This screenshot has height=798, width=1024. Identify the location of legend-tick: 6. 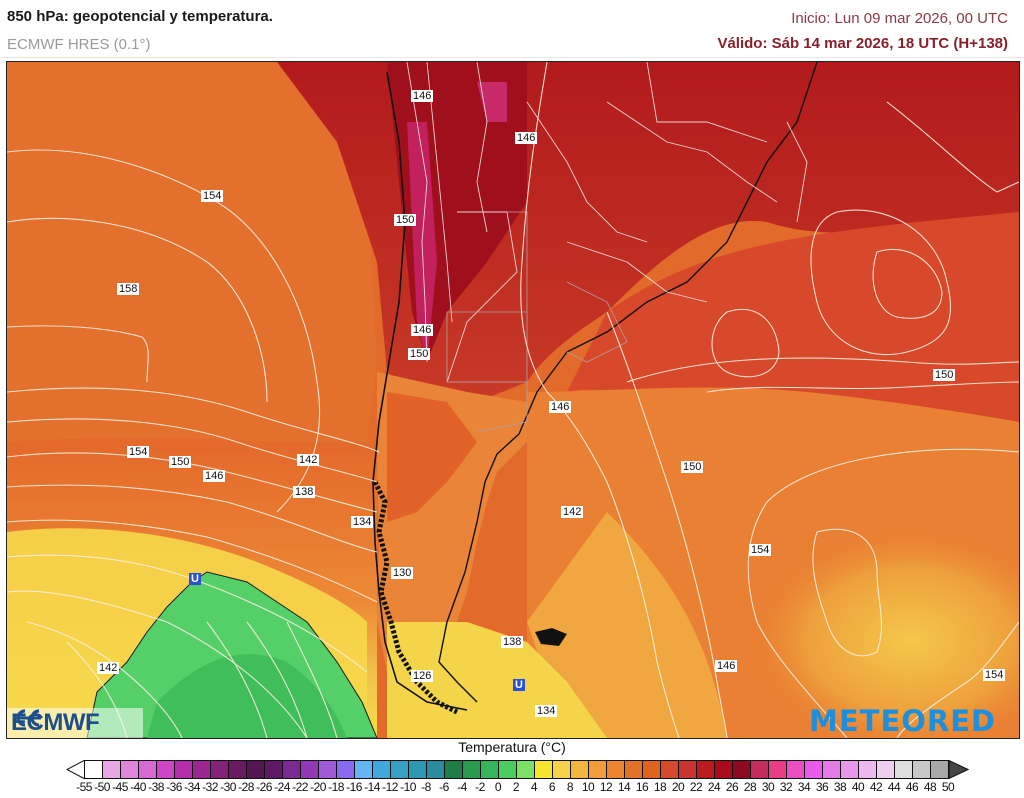
(552, 787).